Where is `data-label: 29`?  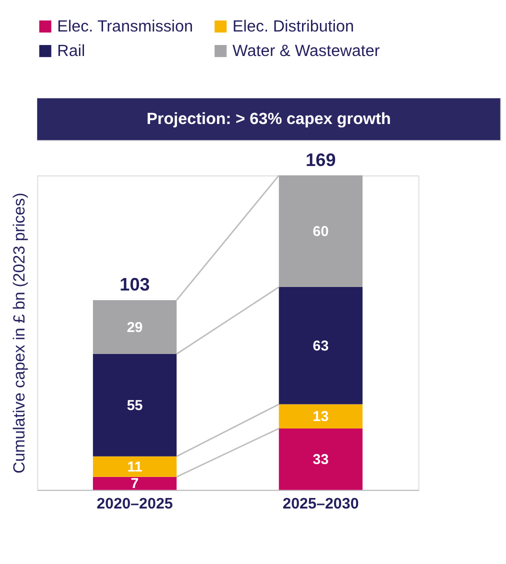 data-label: 29 is located at coordinates (134, 328).